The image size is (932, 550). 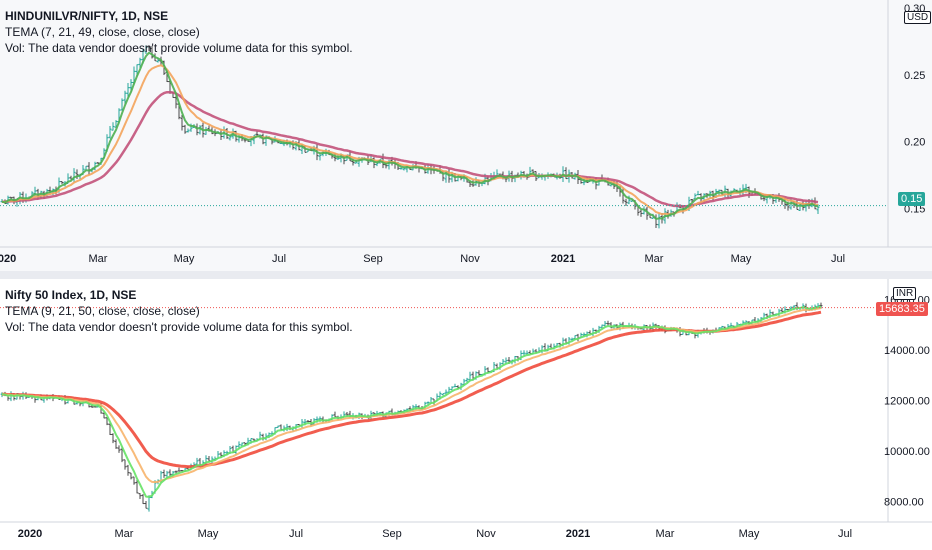 What do you see at coordinates (918, 17) in the screenshot?
I see `top-currency-badge: USD` at bounding box center [918, 17].